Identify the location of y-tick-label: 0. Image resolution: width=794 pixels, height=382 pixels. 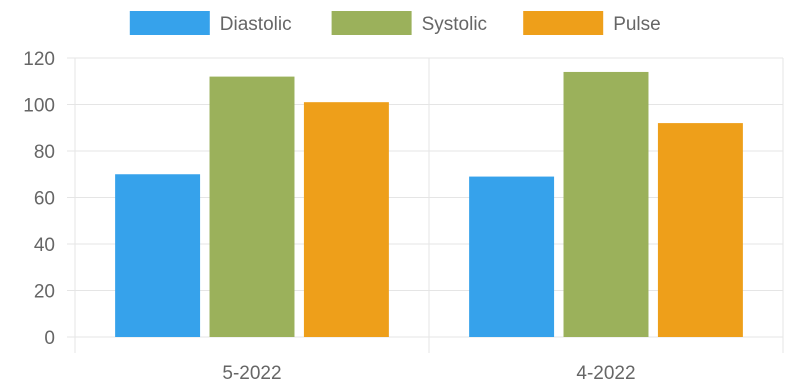
(49, 338).